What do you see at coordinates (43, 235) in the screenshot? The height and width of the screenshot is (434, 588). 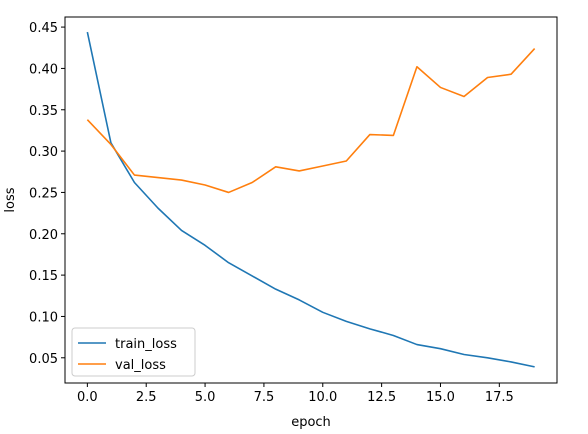 I see `y-tick-label: 0.20` at bounding box center [43, 235].